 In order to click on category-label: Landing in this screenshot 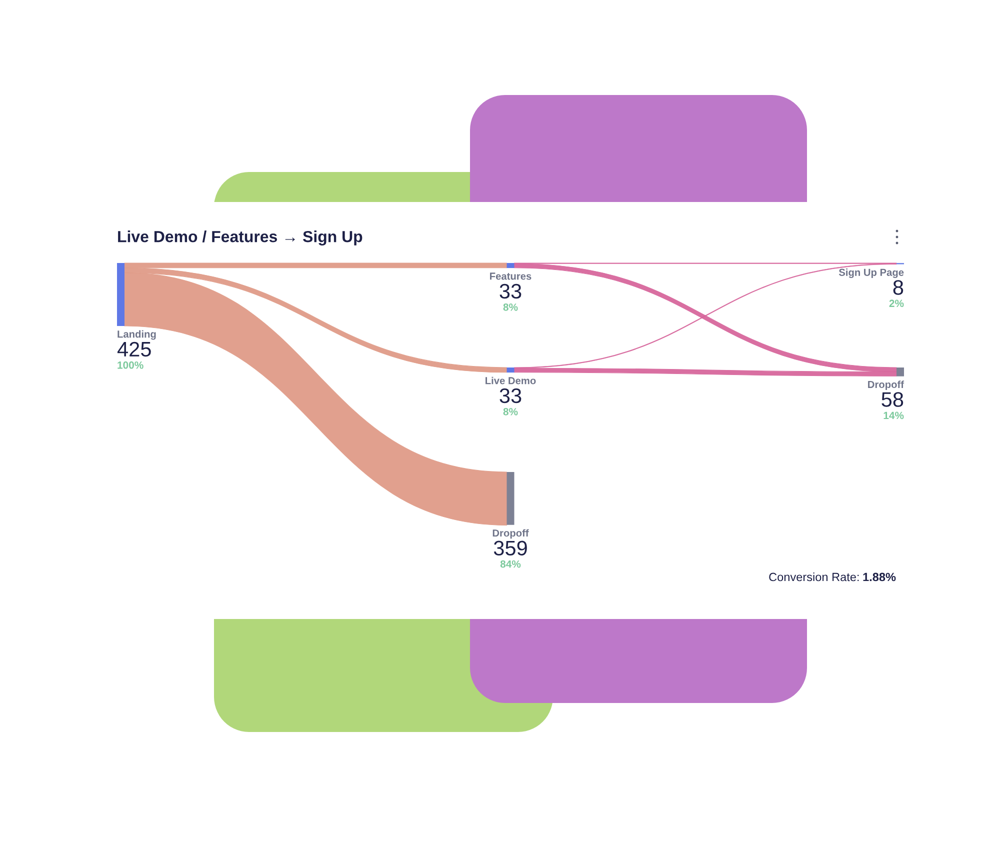, I will do `click(137, 335)`.